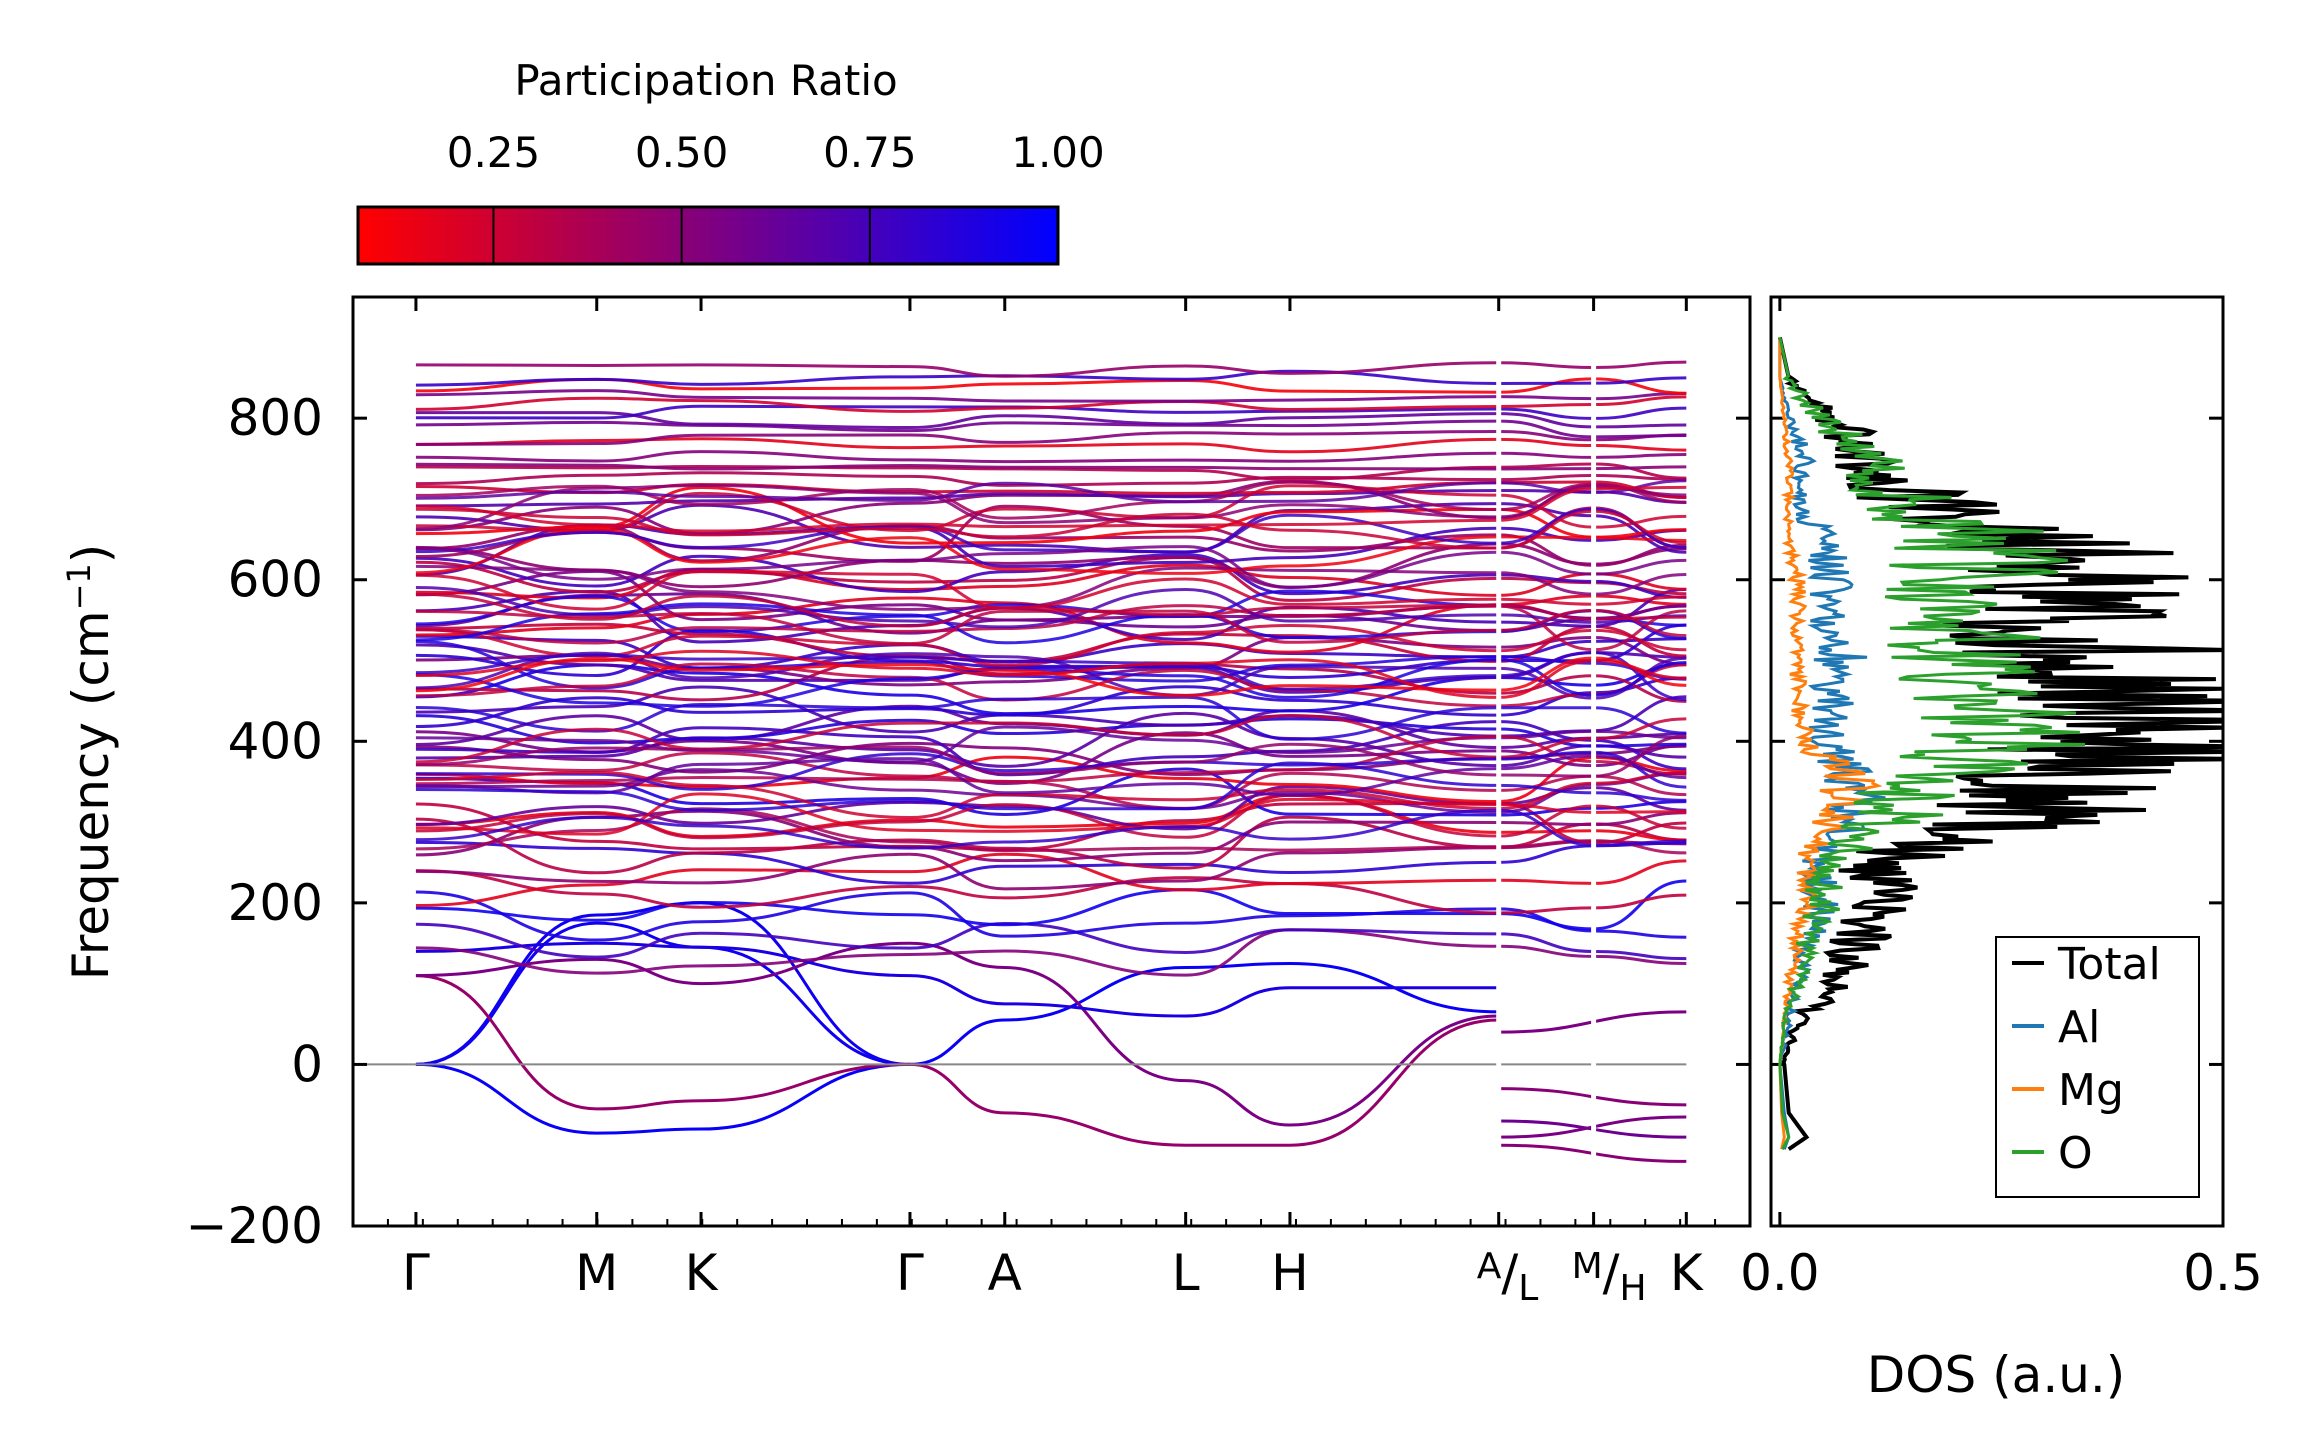 The width and height of the screenshot is (2316, 1455). What do you see at coordinates (254, 1226) in the screenshot?
I see `y-tick-label: −200` at bounding box center [254, 1226].